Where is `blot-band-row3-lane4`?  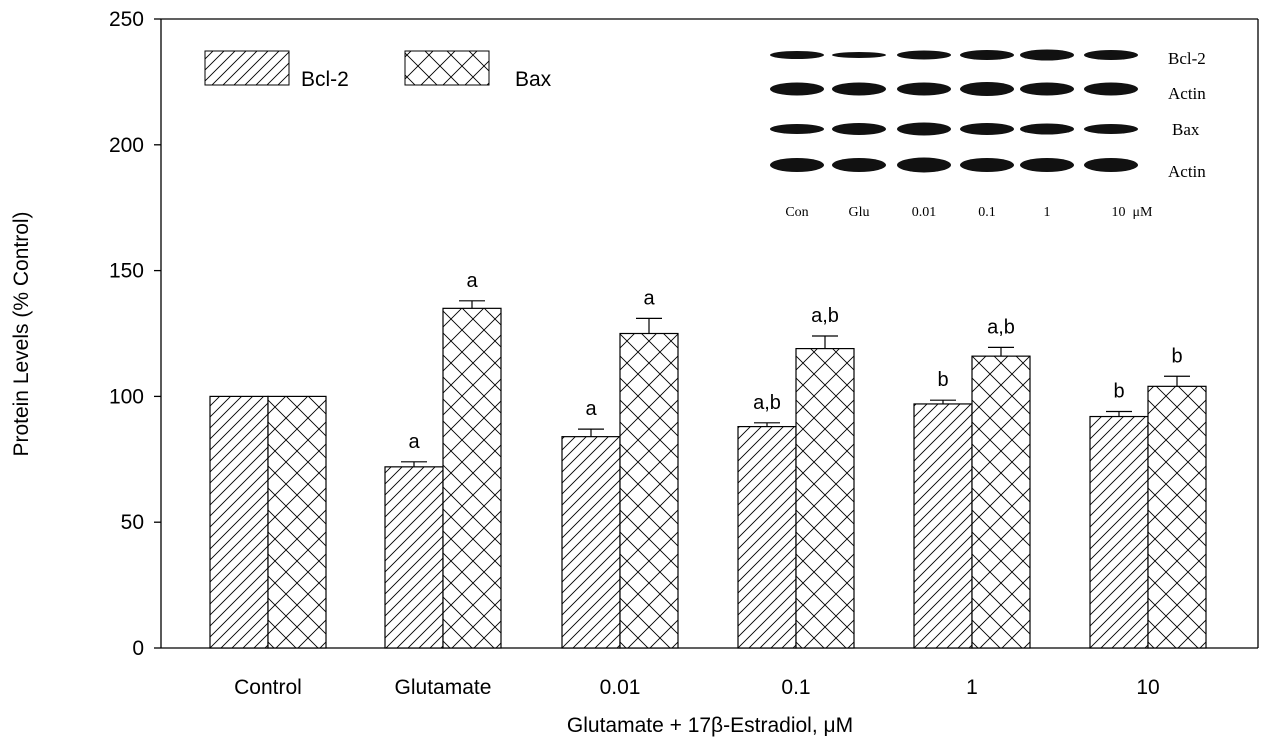
blot-band-row3-lane4 is located at coordinates (1047, 165).